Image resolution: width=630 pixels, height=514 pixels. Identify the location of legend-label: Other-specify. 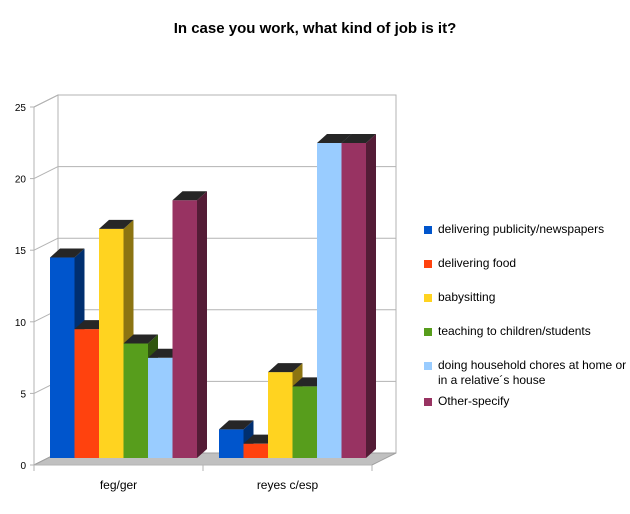
(474, 401).